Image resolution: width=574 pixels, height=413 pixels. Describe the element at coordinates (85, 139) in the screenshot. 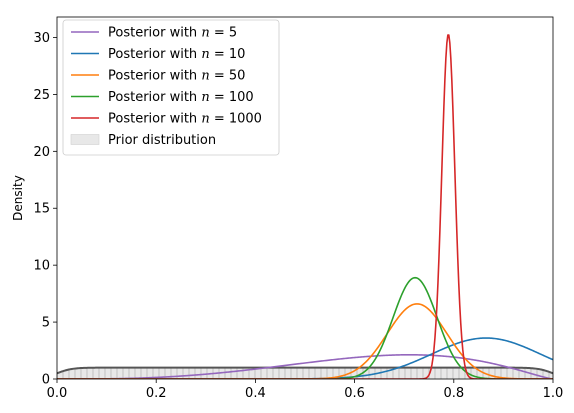

I see `legend-swatch-prior` at that location.